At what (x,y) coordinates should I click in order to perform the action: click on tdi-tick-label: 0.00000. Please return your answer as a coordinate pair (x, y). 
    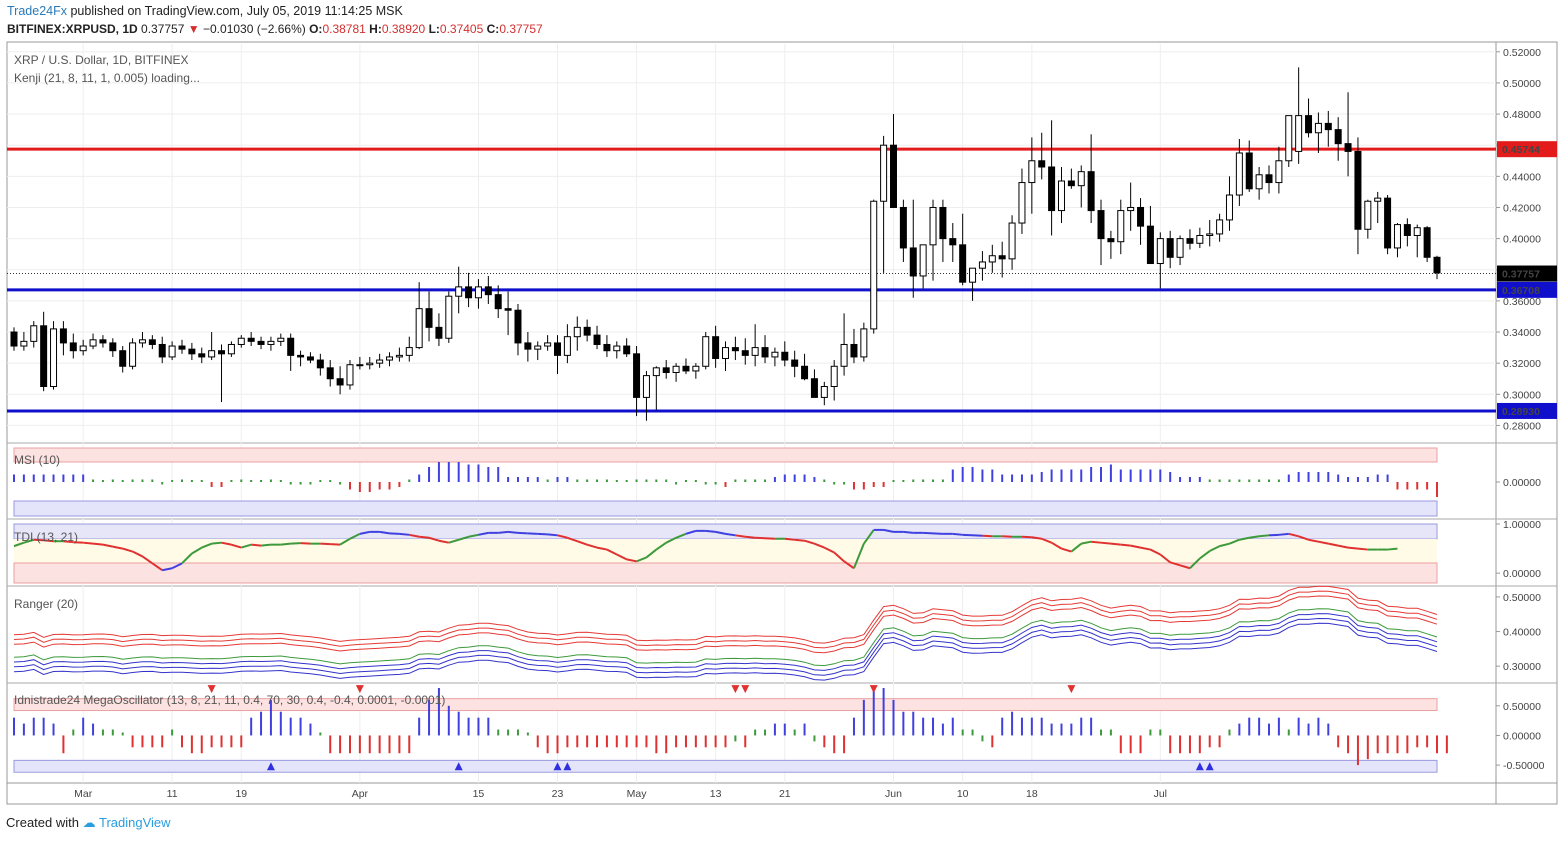
    Looking at the image, I should click on (1522, 574).